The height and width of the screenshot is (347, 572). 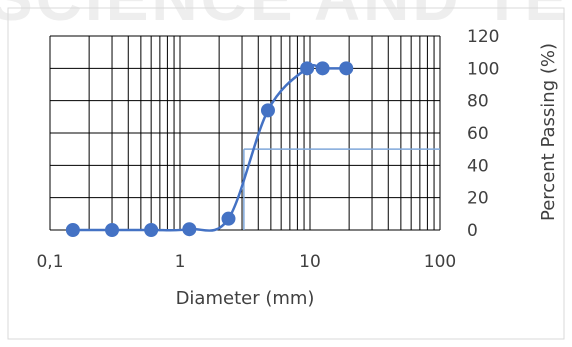 What do you see at coordinates (478, 134) in the screenshot?
I see `y-tick-label: 60` at bounding box center [478, 134].